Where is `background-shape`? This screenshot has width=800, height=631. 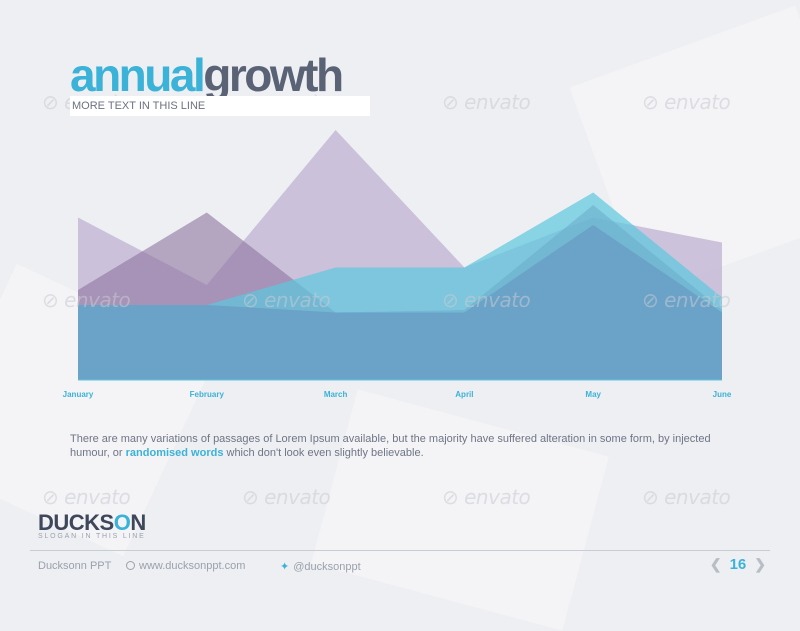
background-shape is located at coordinates (460, 510).